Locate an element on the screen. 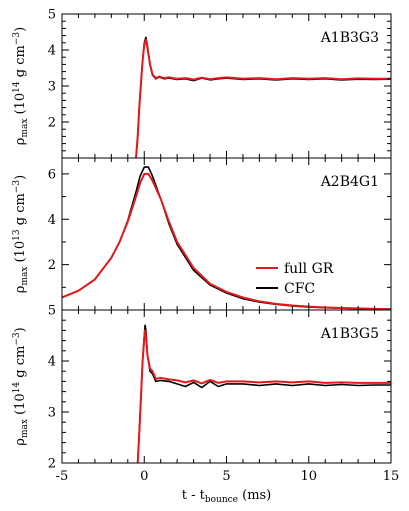 The height and width of the screenshot is (511, 409). series-lines is located at coordinates (263, 97).